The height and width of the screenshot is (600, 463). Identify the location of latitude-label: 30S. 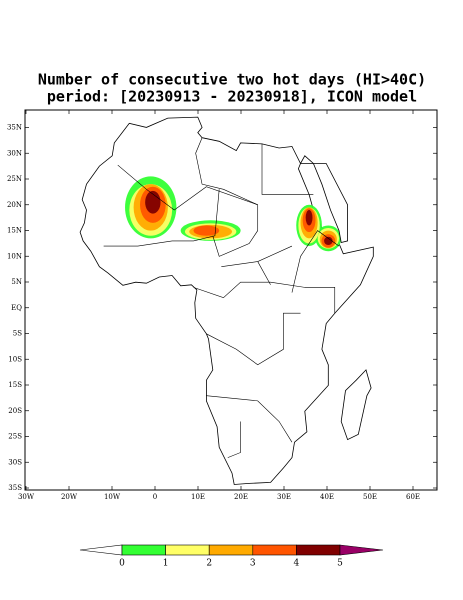
(15, 462).